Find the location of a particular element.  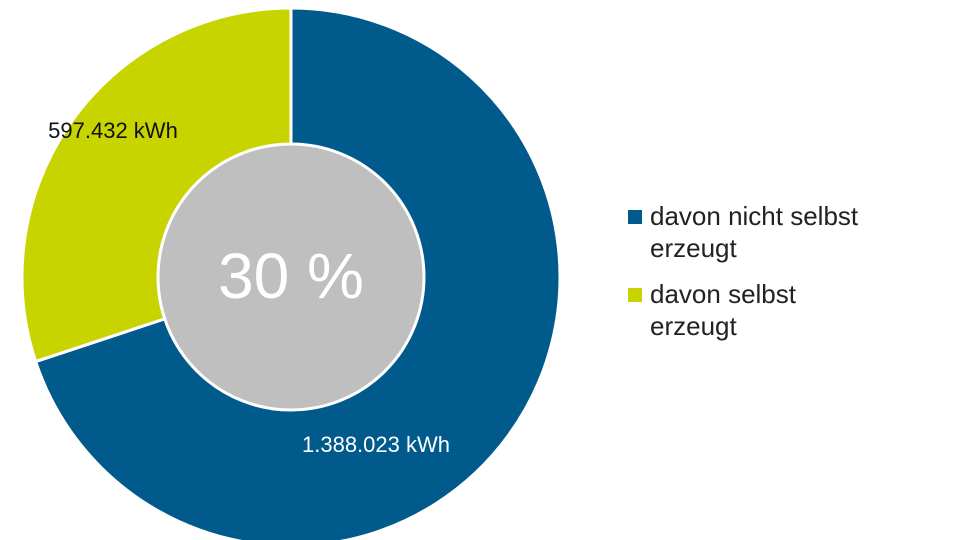

legend-entry: davon selbst erzeugt is located at coordinates (755, 310).